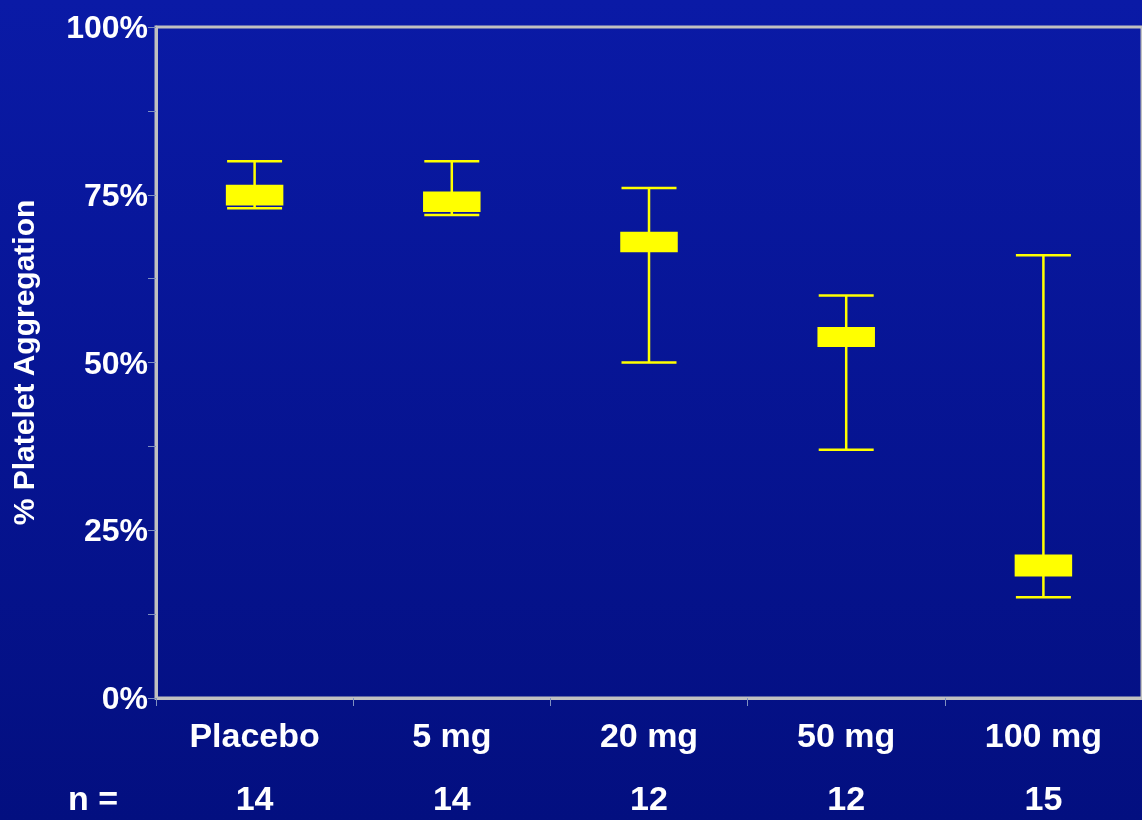  Describe the element at coordinates (846, 735) in the screenshot. I see `x-tick-label: 50 mg` at that location.